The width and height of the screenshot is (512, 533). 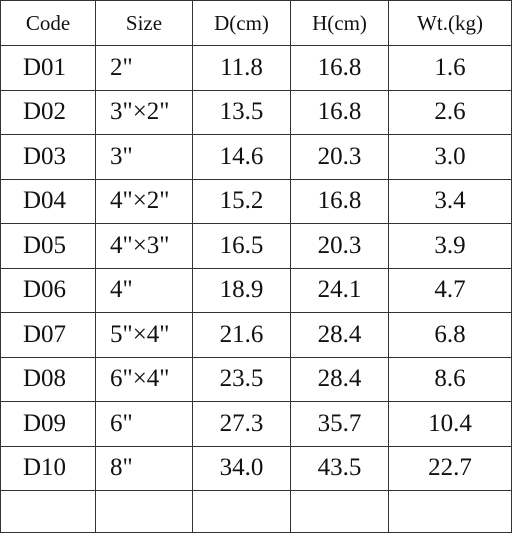 What do you see at coordinates (144, 290) in the screenshot?
I see `table-cell: 4"` at bounding box center [144, 290].